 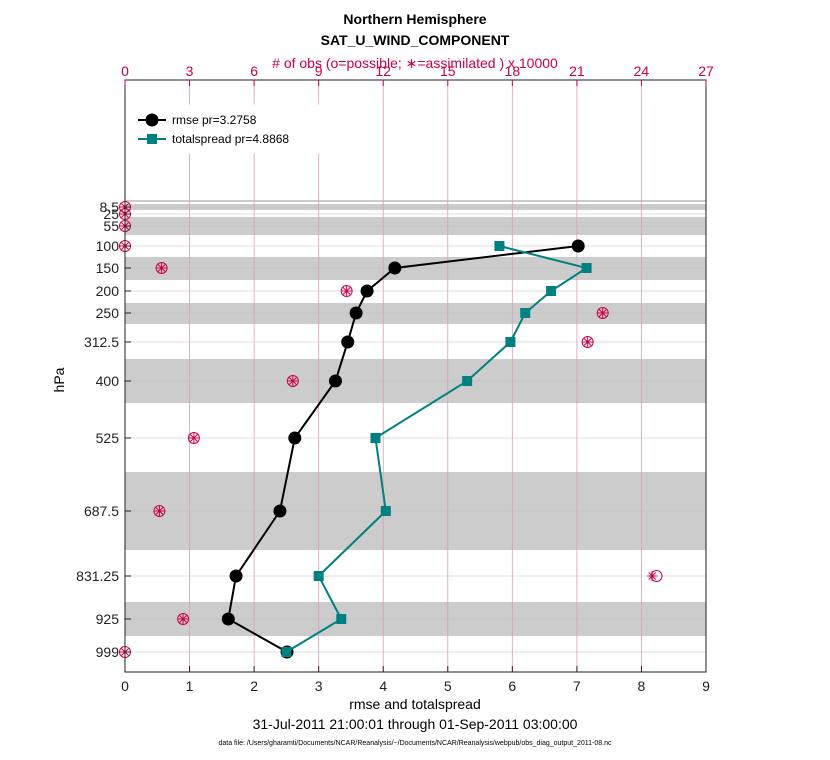 What do you see at coordinates (190, 686) in the screenshot?
I see `x-tick-label: 1` at bounding box center [190, 686].